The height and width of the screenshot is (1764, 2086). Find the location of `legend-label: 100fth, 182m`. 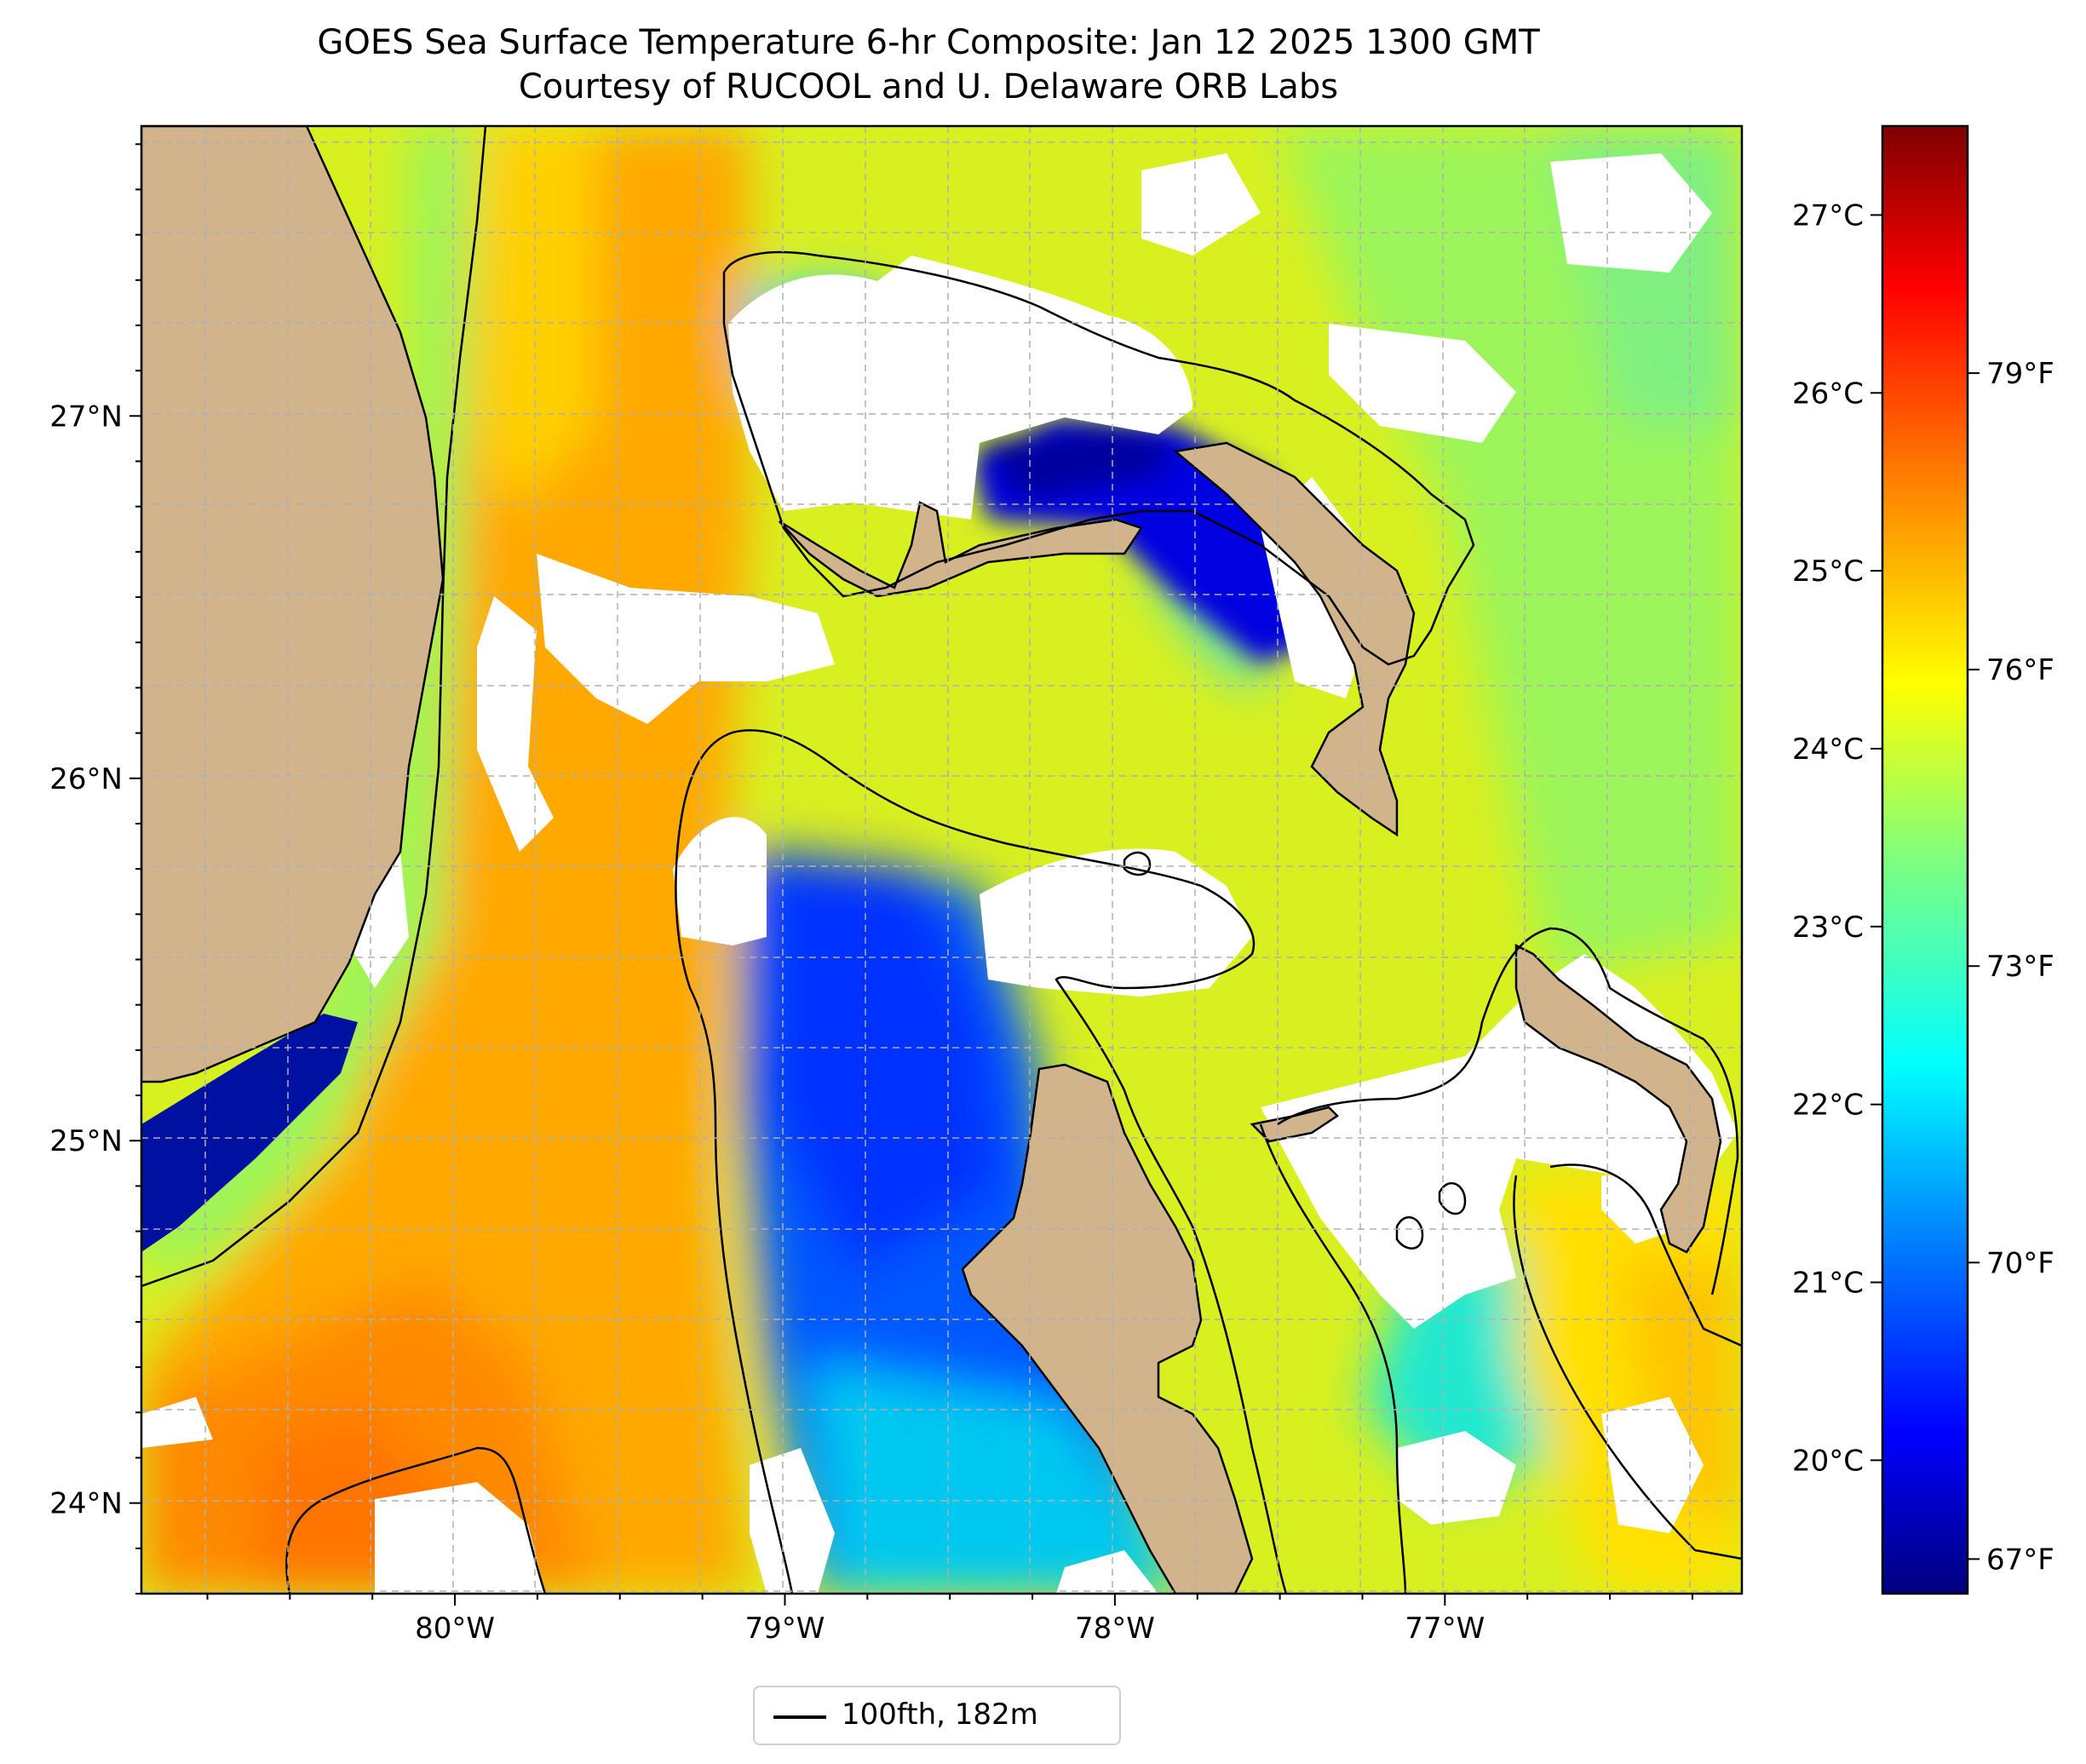

legend-label: 100fth, 182m is located at coordinates (940, 1715).